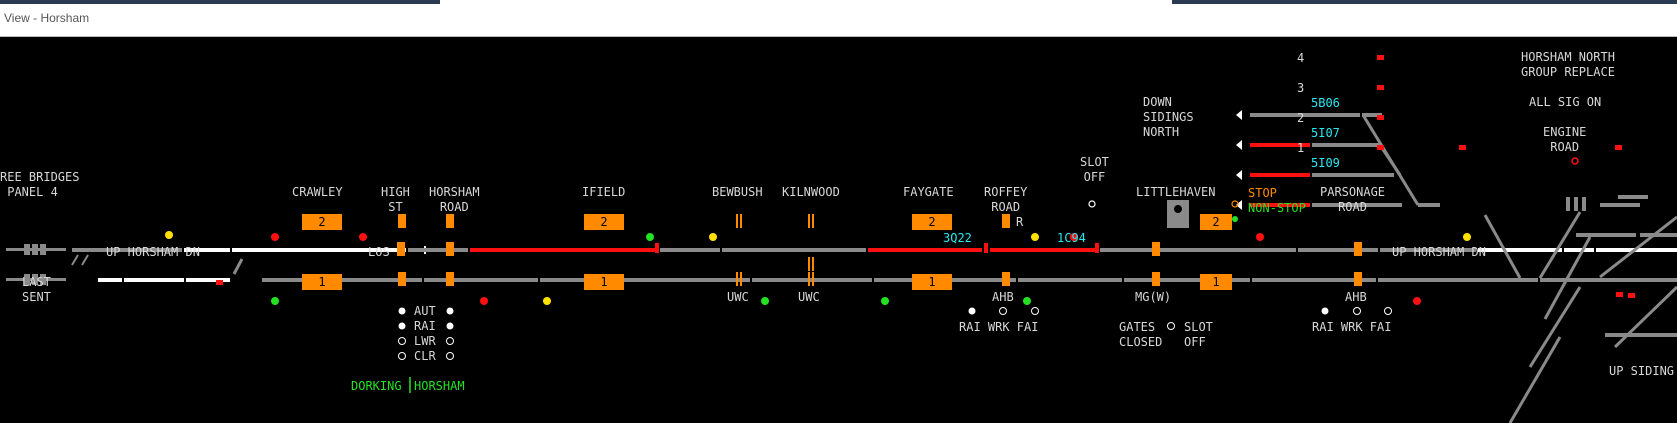  I want to click on three-bridges-label: REE BRIDGES PANEL 4, so click(40, 184).